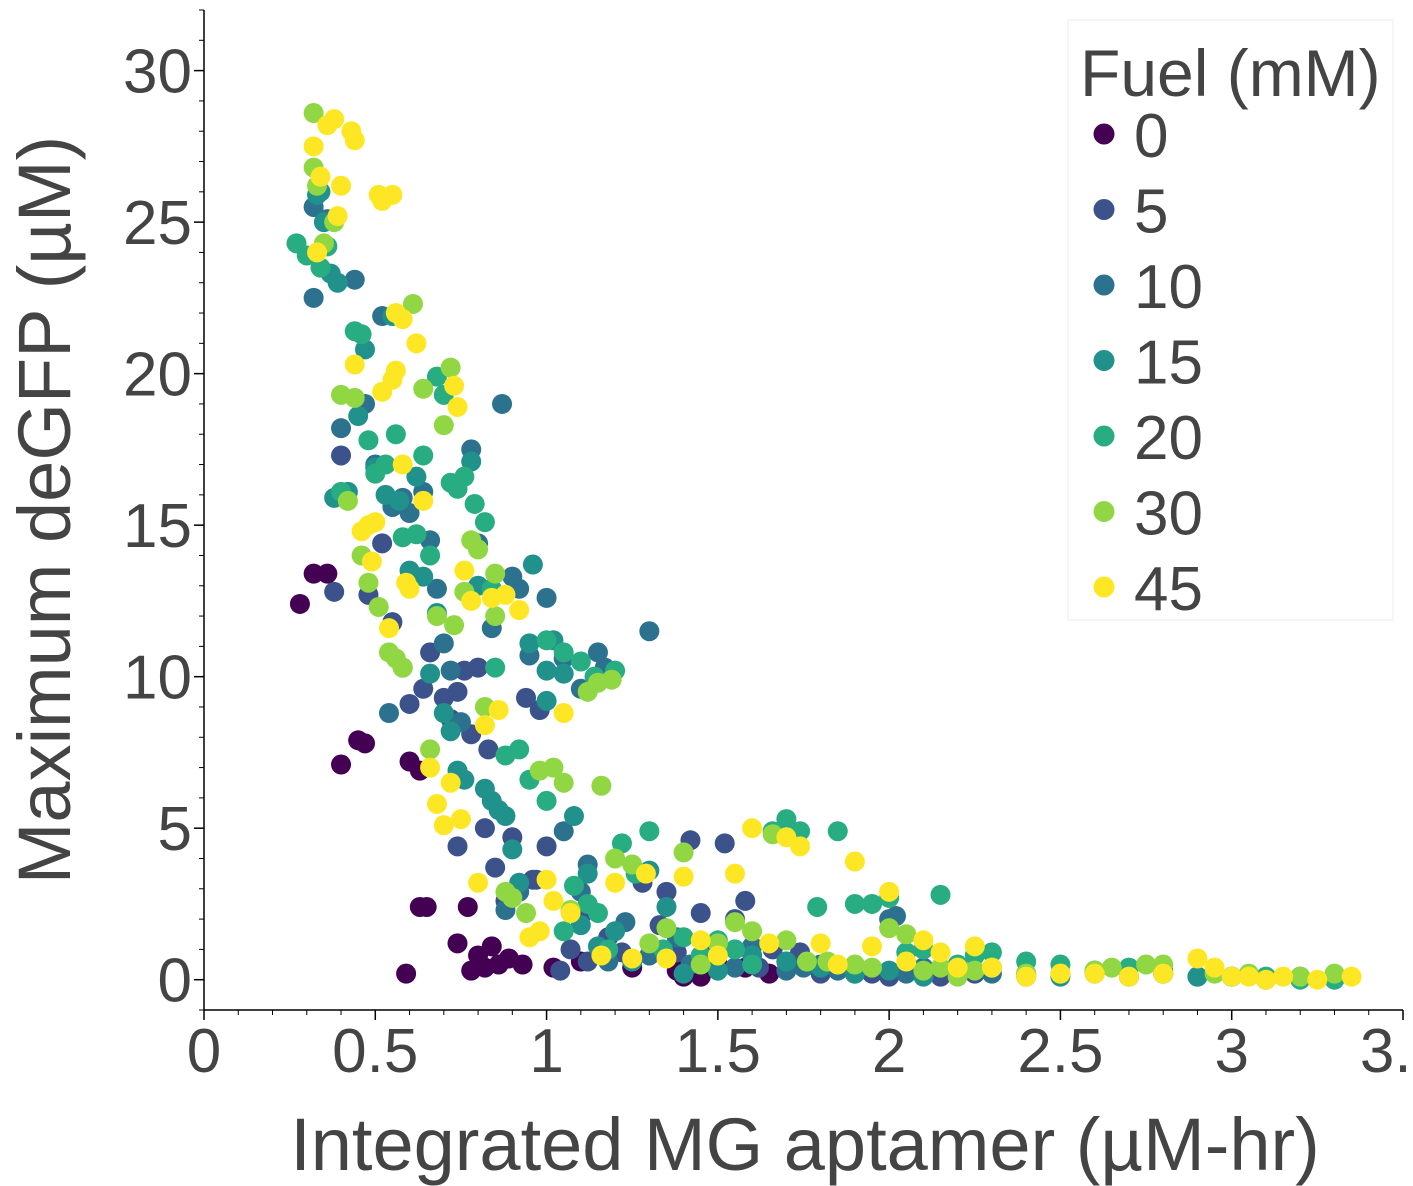  I want to click on legend-label: 45, so click(1168, 589).